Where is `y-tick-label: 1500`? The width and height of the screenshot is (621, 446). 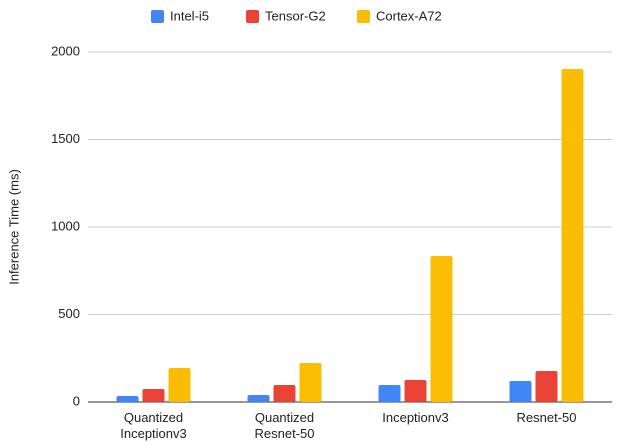 y-tick-label: 1500 is located at coordinates (65, 138).